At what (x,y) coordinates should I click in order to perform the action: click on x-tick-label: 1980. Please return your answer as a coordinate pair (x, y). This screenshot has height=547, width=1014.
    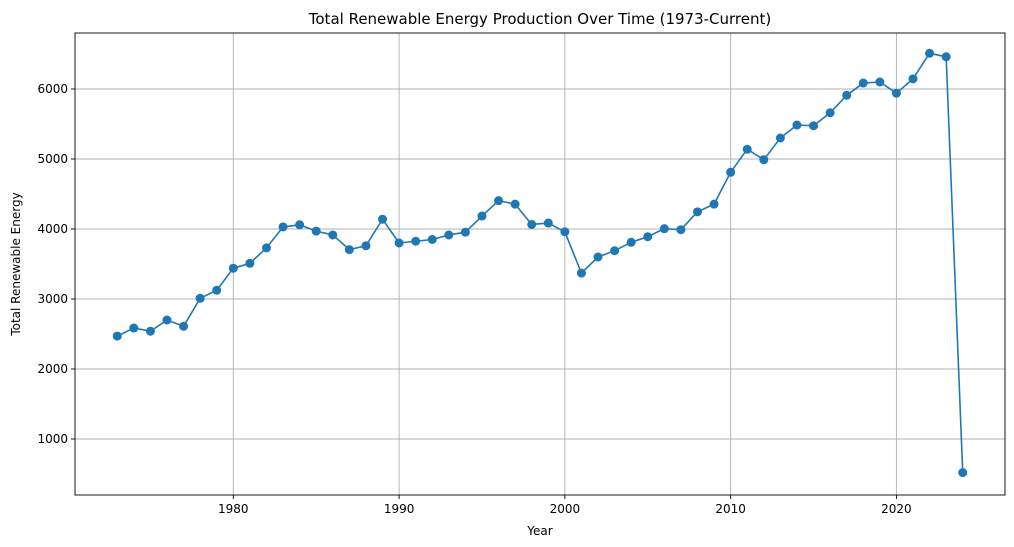
    Looking at the image, I should click on (233, 509).